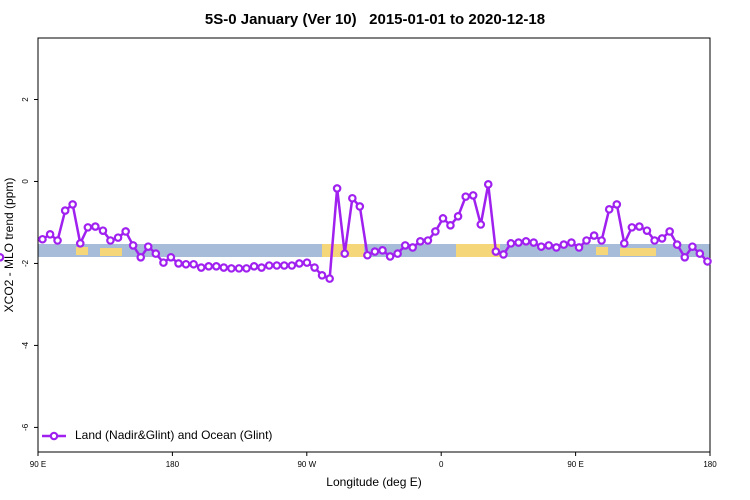  I want to click on y-tick-label: 2, so click(25, 99).